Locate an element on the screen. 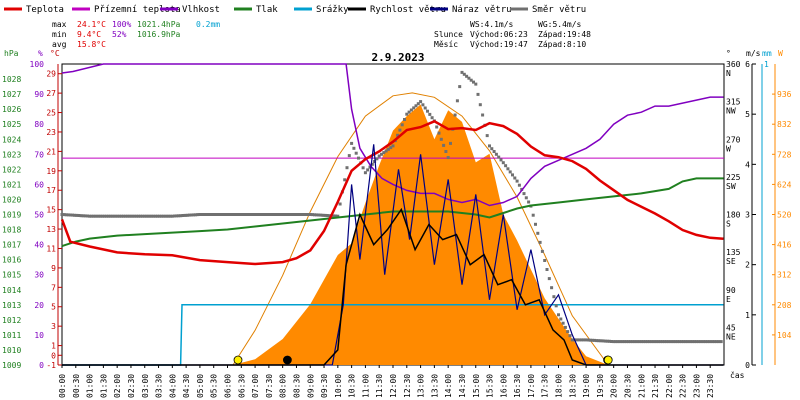 The image size is (800, 400). x-tick-label: 06:00 is located at coordinates (228, 386).